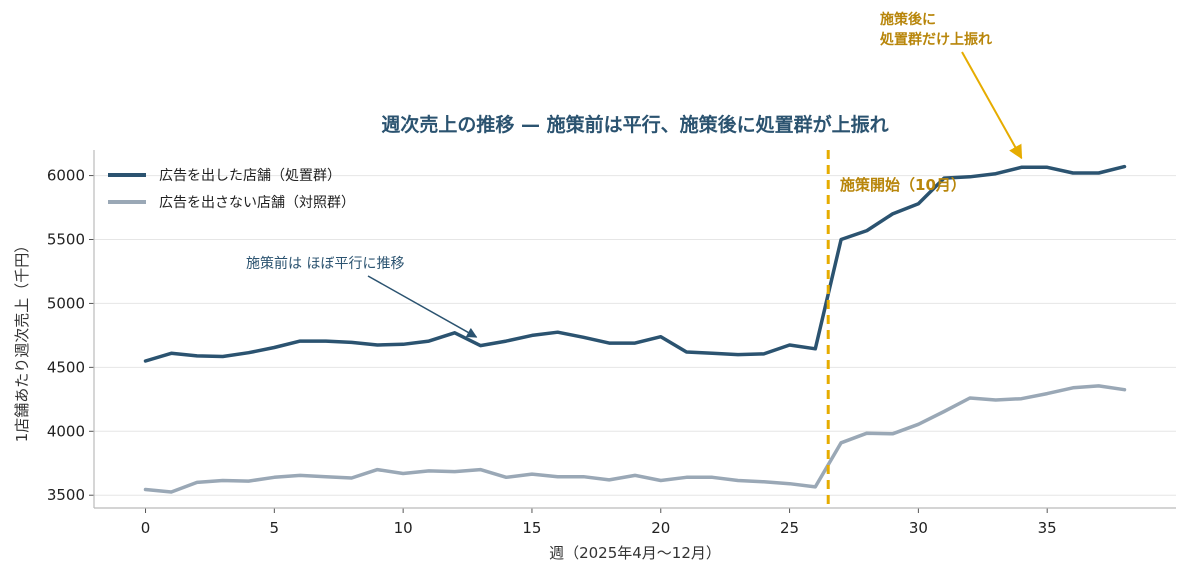  What do you see at coordinates (635, 553) in the screenshot?
I see `x-axis-label: 週（2025年4月〜12月）` at bounding box center [635, 553].